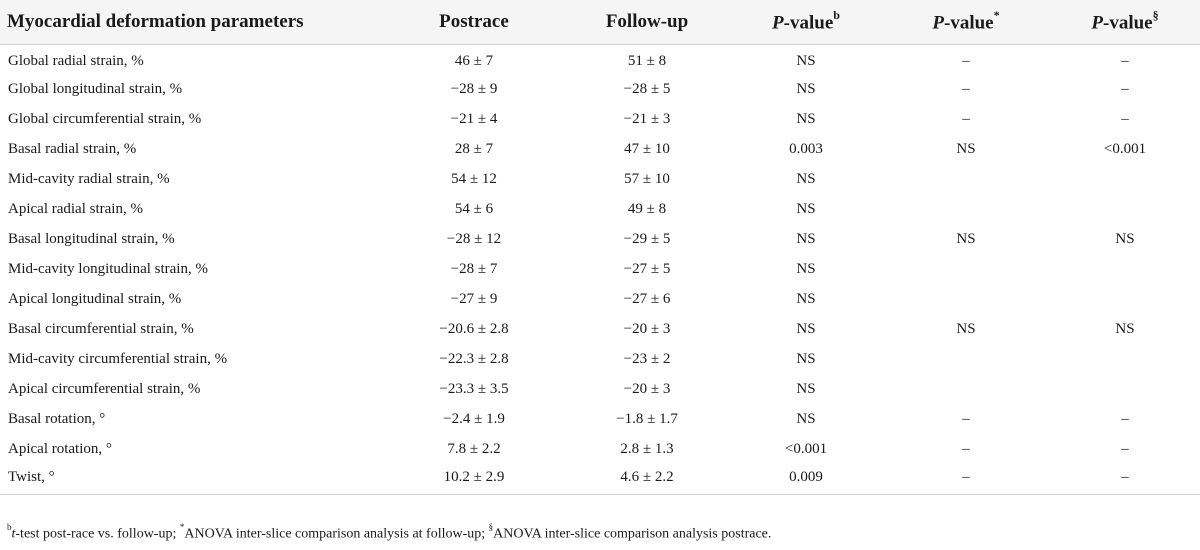  Describe the element at coordinates (647, 178) in the screenshot. I see `followup-cell: 57 ± 10` at that location.